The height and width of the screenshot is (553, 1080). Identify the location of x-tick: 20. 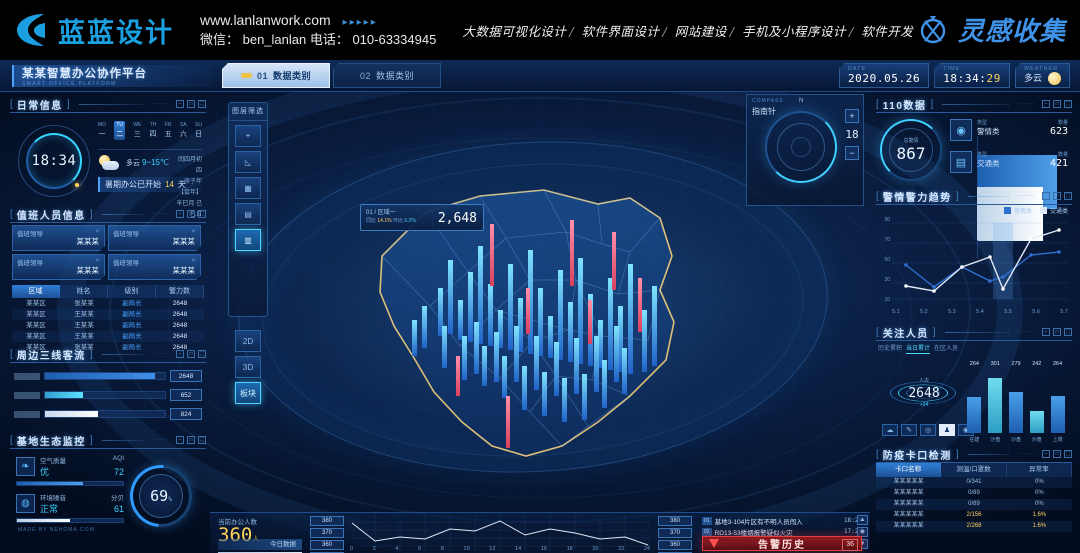
(595, 549).